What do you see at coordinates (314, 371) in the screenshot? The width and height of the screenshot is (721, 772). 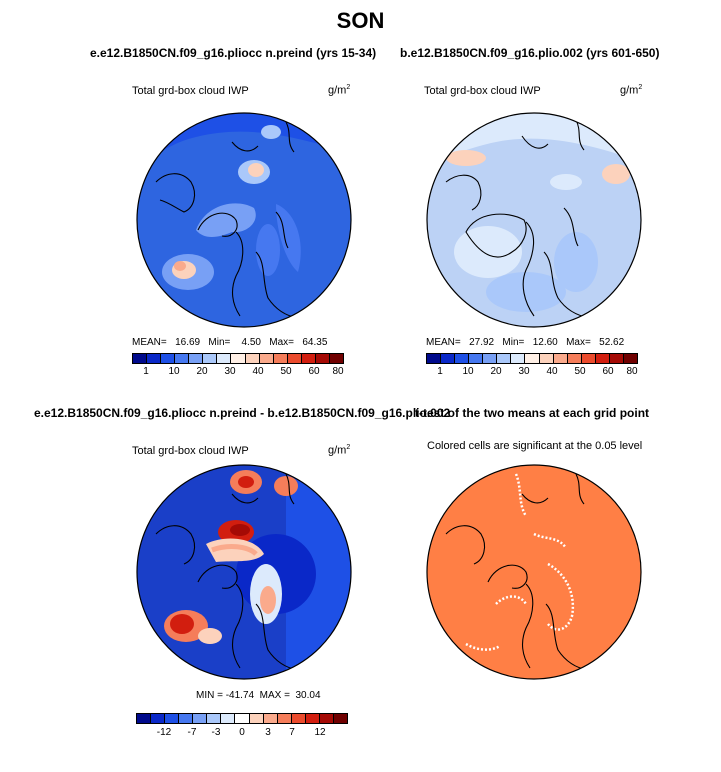 I see `panel1-tick: 60` at bounding box center [314, 371].